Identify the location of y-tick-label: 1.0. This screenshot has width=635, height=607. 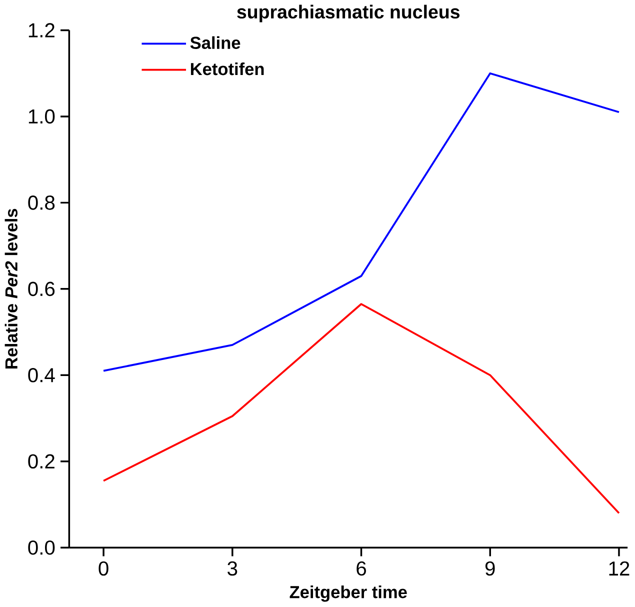
(41, 117).